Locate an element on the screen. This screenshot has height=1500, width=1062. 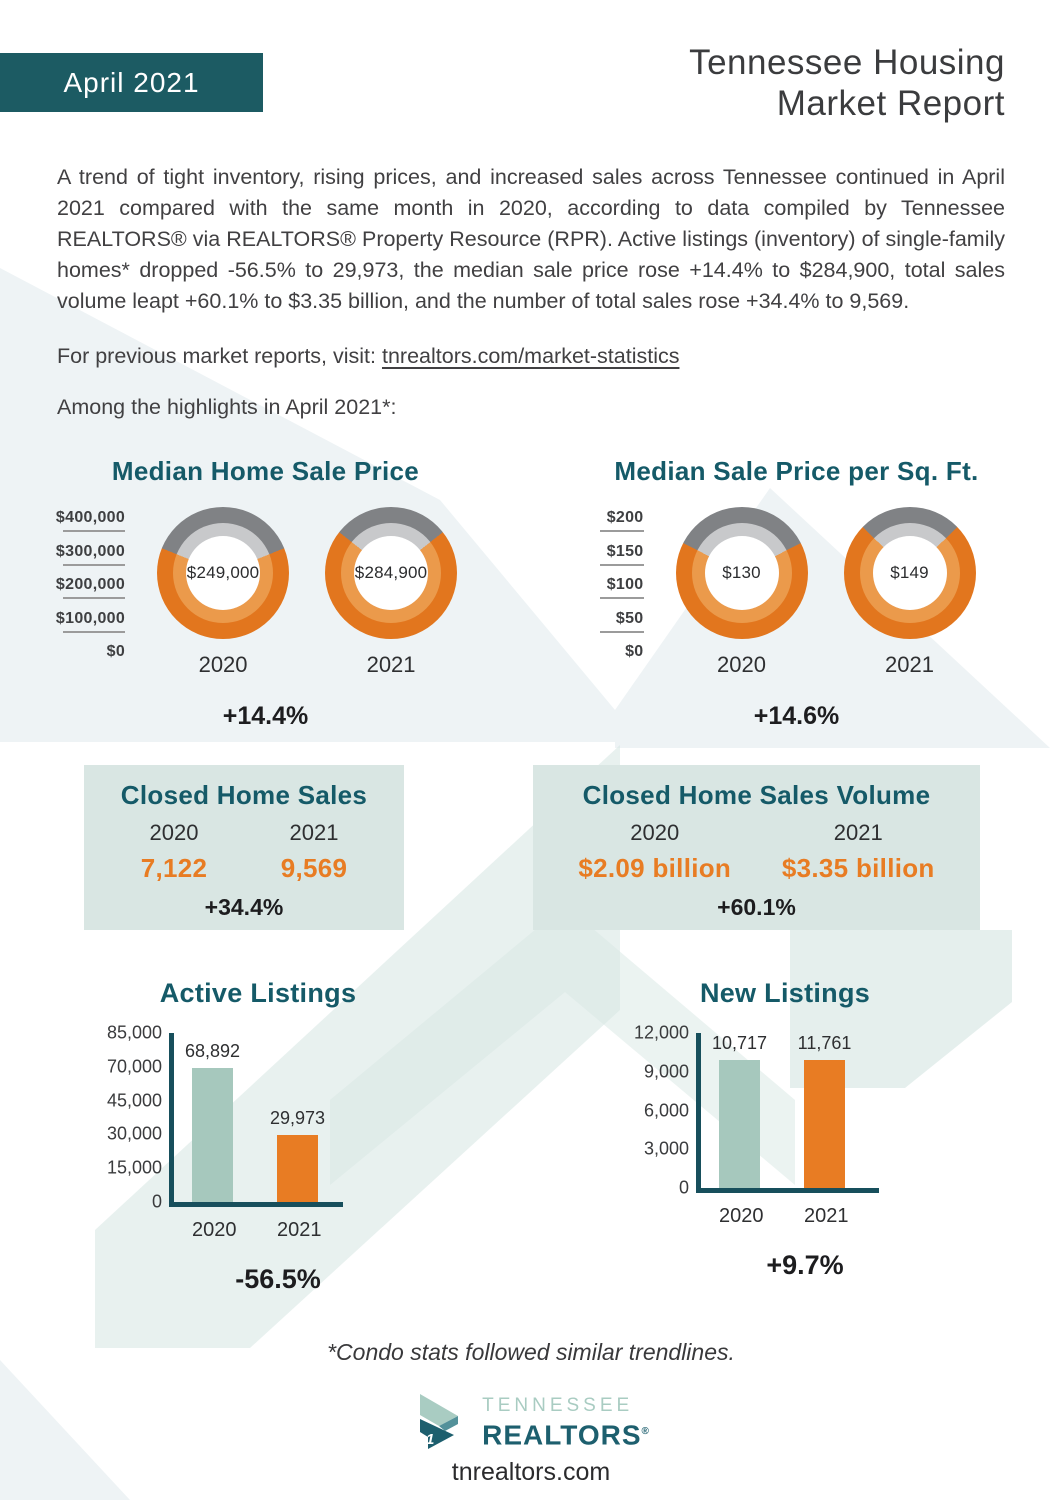
bar-value-label: 29,973 is located at coordinates (297, 1117).